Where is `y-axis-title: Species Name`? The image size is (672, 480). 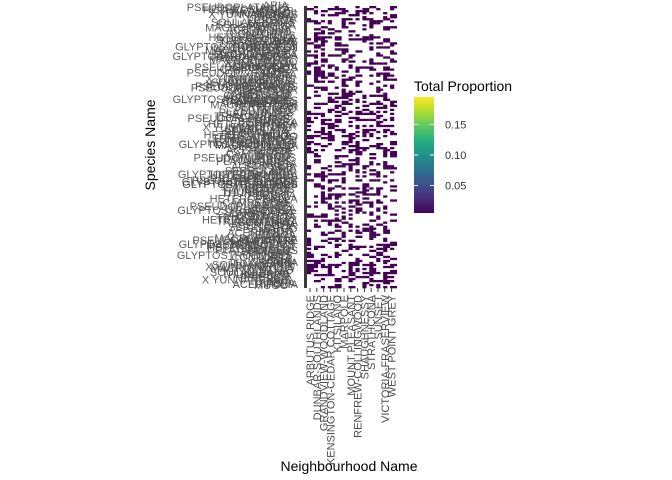
y-axis-title: Species Name is located at coordinates (150, 144).